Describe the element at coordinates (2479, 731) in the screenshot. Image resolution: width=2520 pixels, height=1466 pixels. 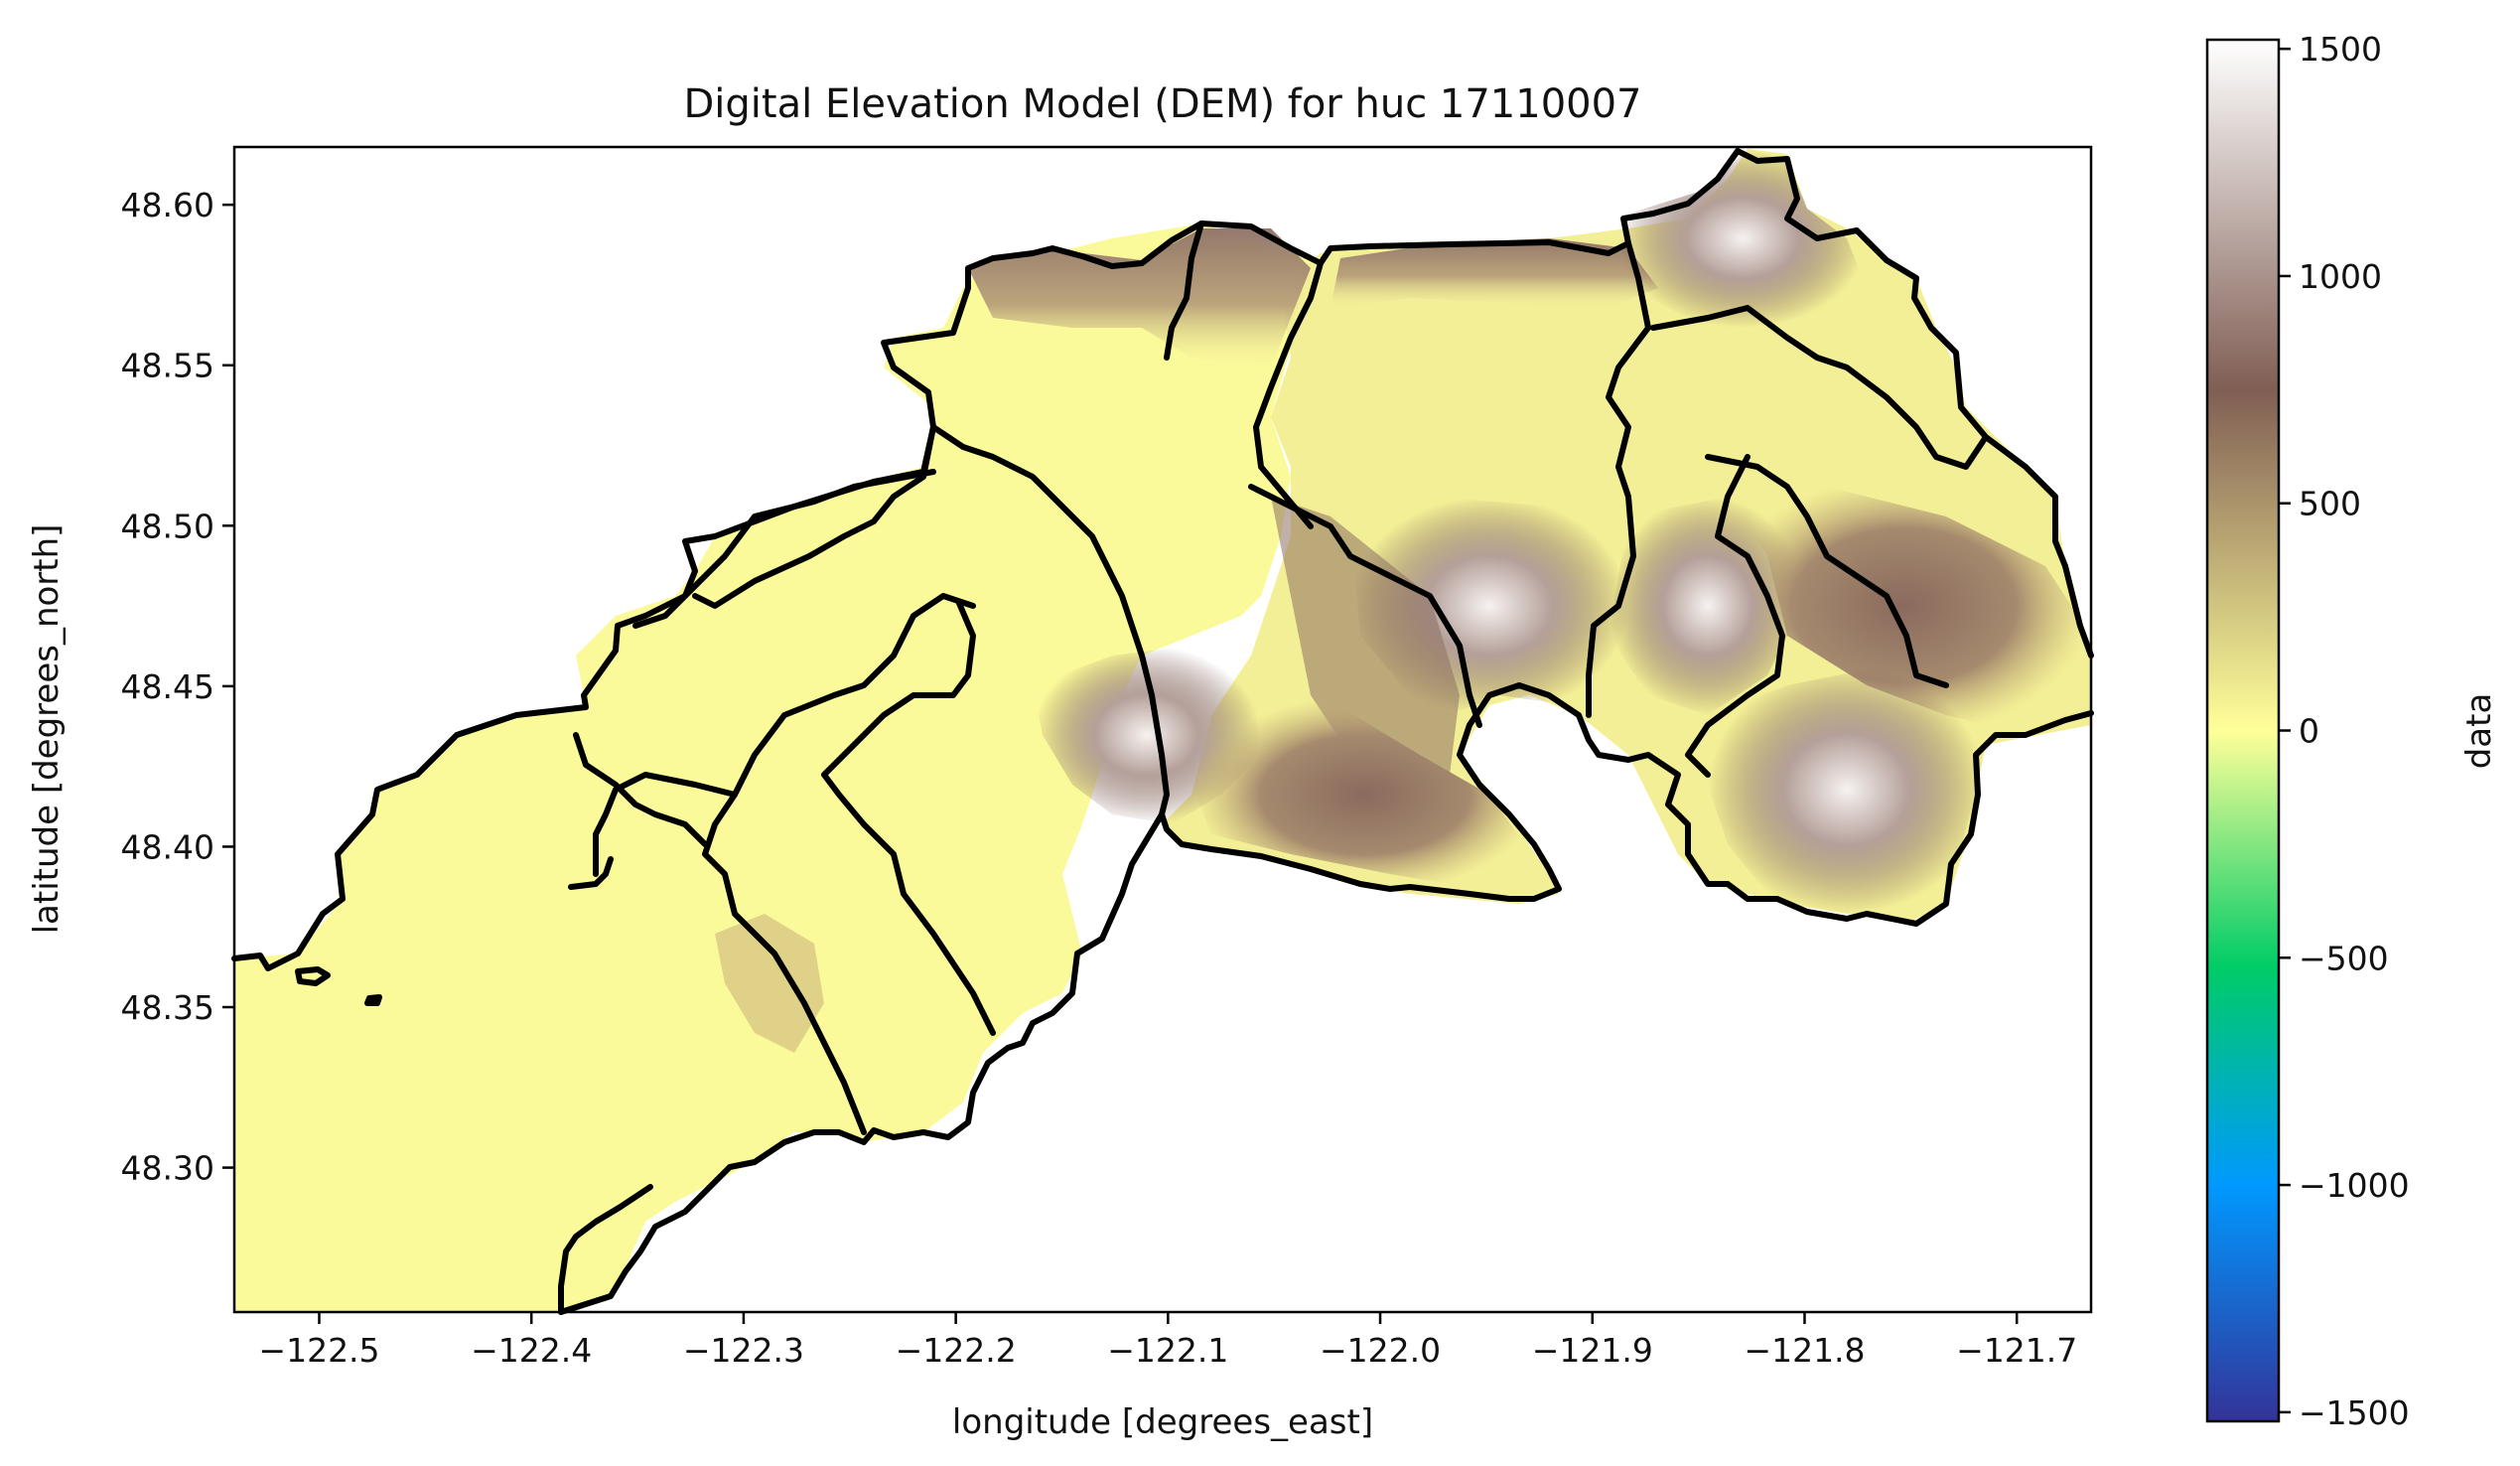
I see `colorbar-label: data` at that location.